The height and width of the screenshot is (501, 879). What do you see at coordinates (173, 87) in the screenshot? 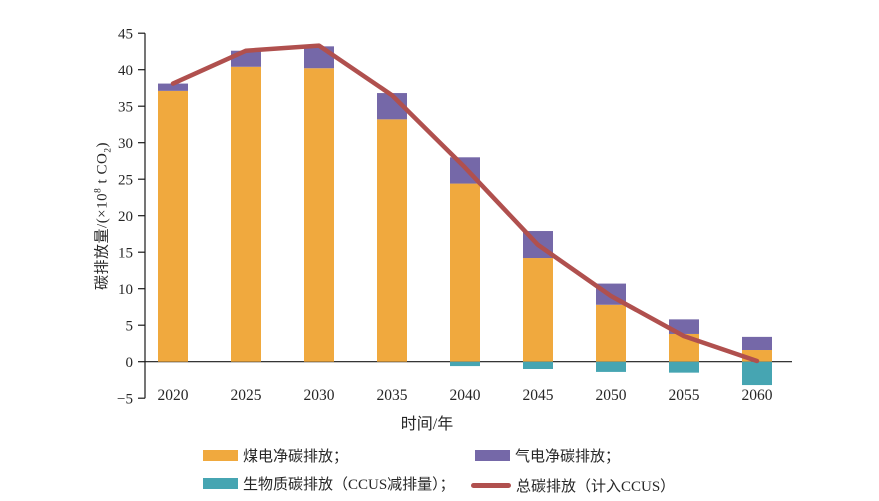
I see `bar-segment-gas-2020` at bounding box center [173, 87].